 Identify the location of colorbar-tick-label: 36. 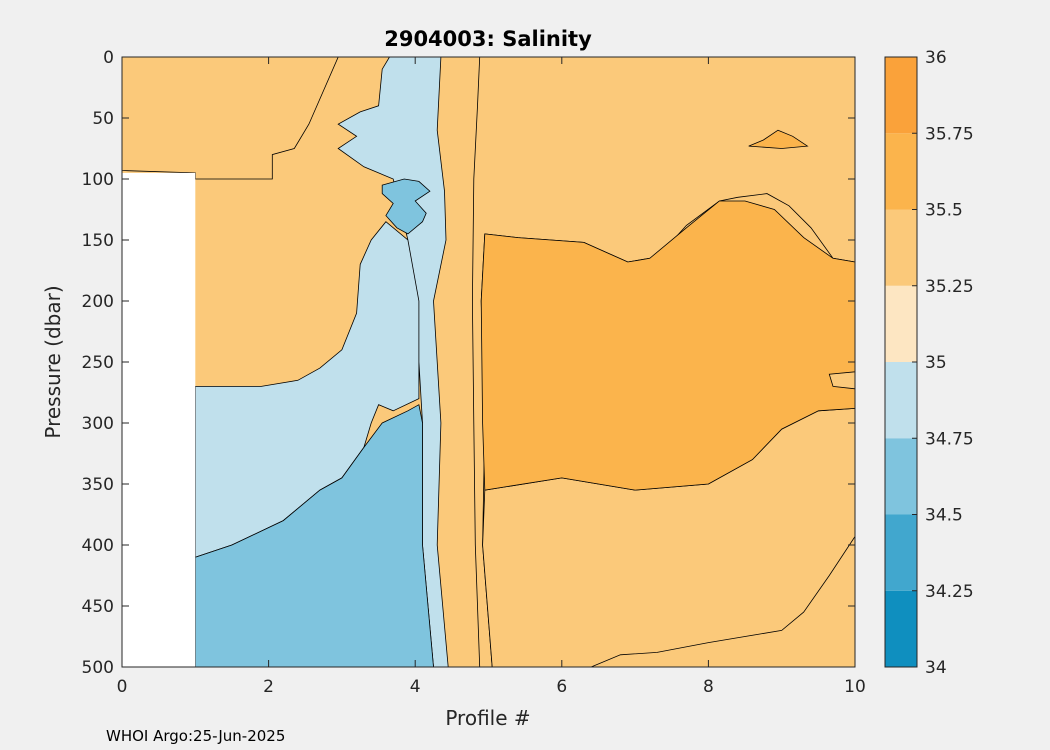
(936, 58).